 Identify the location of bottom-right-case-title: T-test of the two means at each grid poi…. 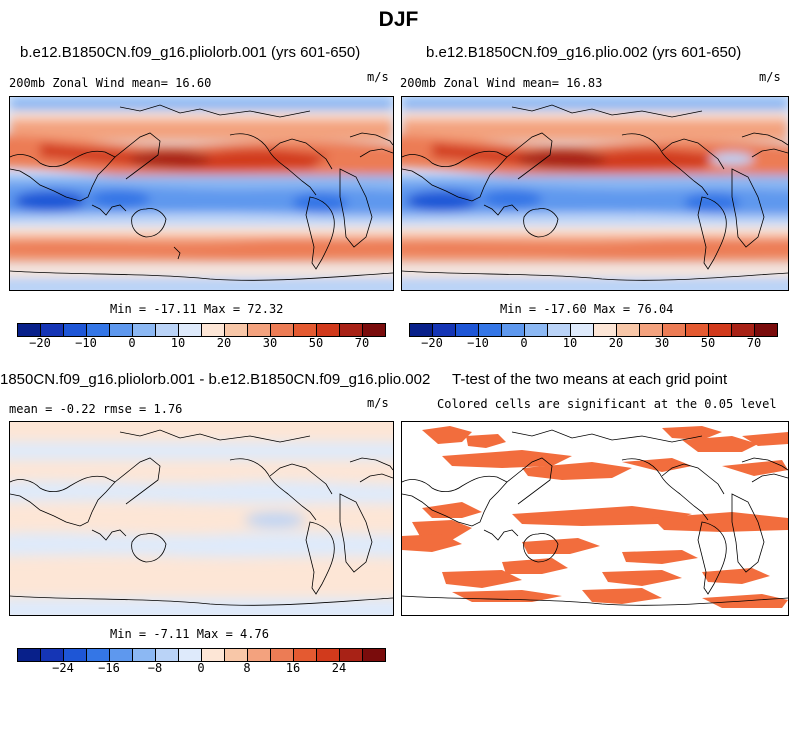
(590, 379).